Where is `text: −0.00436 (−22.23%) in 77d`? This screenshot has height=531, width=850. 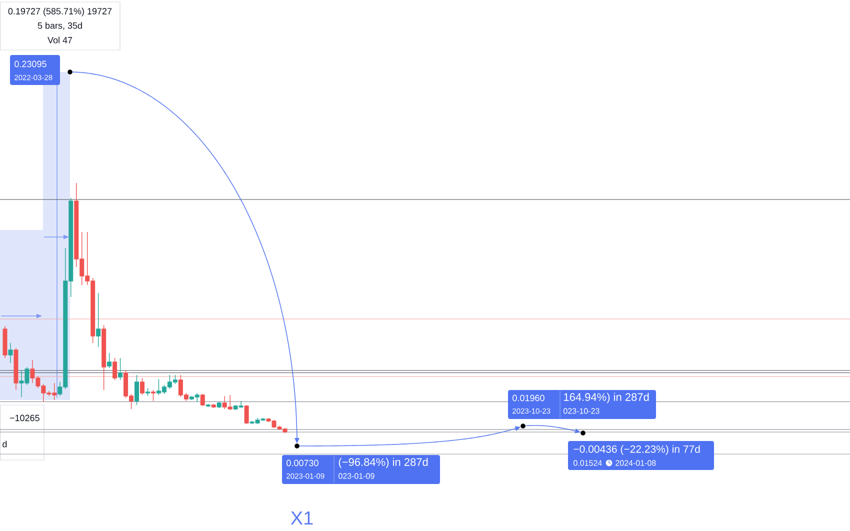 text: −0.00436 (−22.23%) in 77d is located at coordinates (637, 450).